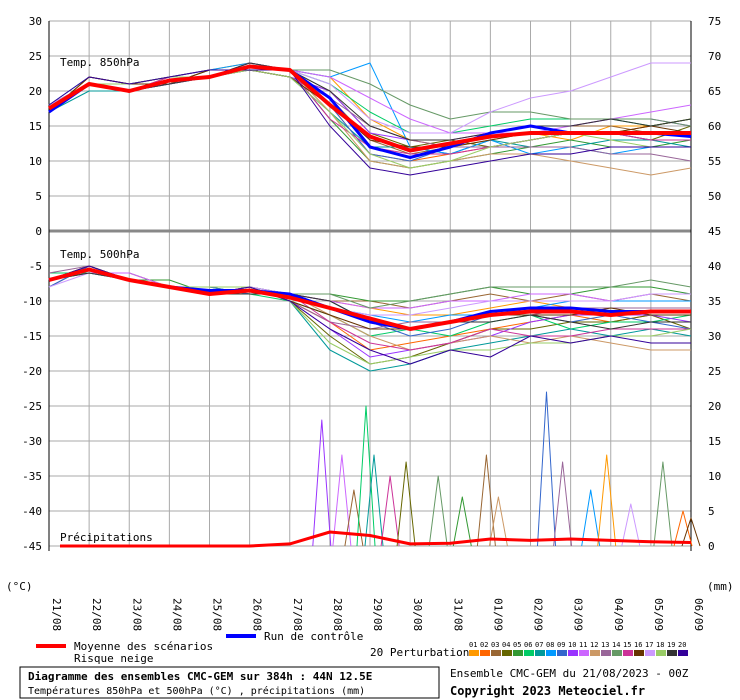 The width and height of the screenshot is (740, 700). Describe the element at coordinates (32, 336) in the screenshot. I see `left-tick-label: -15` at that location.